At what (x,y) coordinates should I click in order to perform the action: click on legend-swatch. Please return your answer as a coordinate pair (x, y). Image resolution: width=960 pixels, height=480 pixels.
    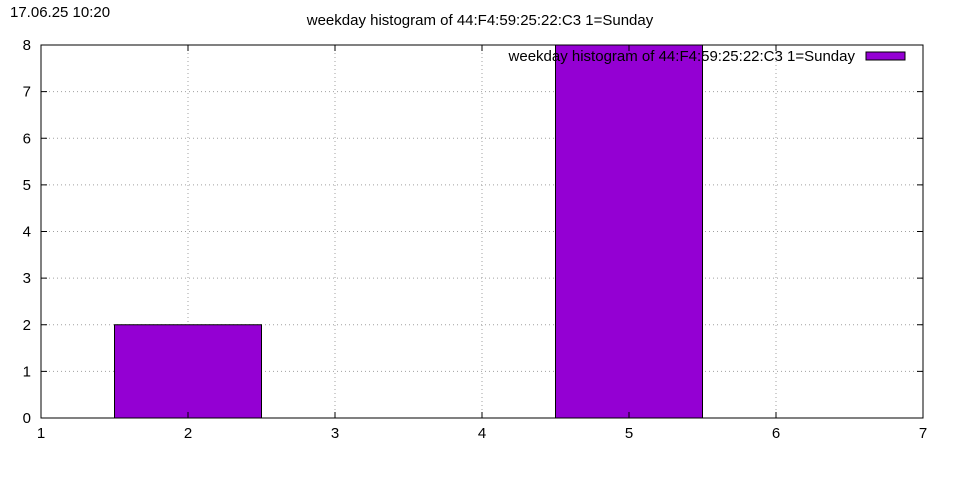
    Looking at the image, I should click on (885, 56).